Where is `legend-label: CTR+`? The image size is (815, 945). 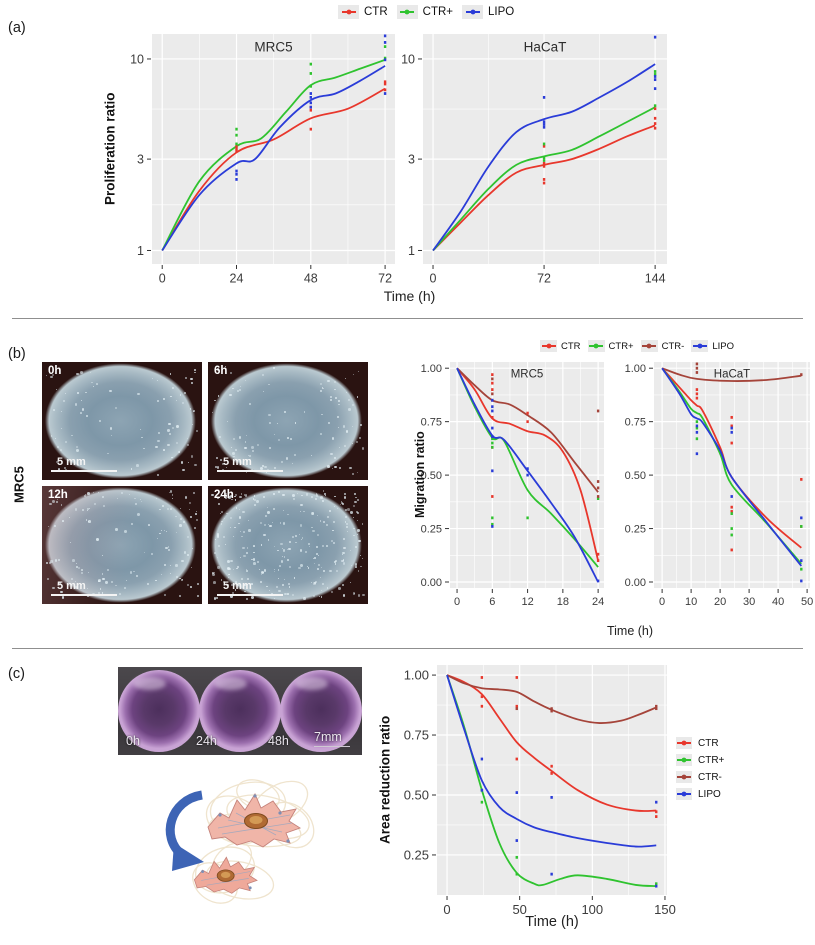 legend-label: CTR+ is located at coordinates (711, 760).